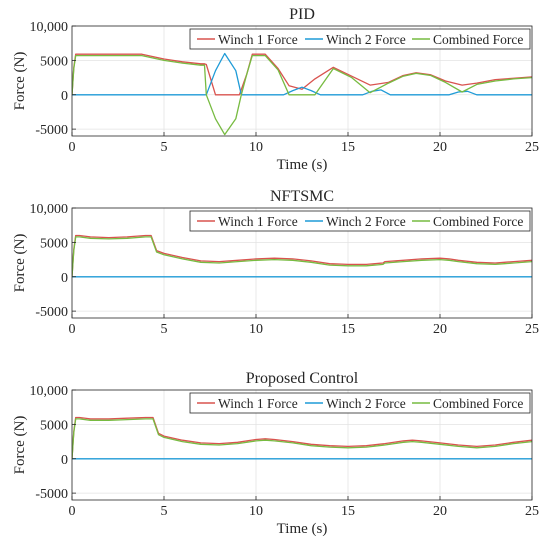  I want to click on chart-title: NFTSMC, so click(302, 196).